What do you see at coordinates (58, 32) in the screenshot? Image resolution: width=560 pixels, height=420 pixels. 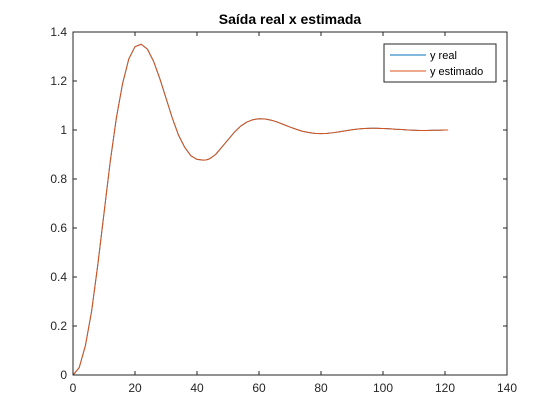 I see `y-tick-label: 1.4` at bounding box center [58, 32].